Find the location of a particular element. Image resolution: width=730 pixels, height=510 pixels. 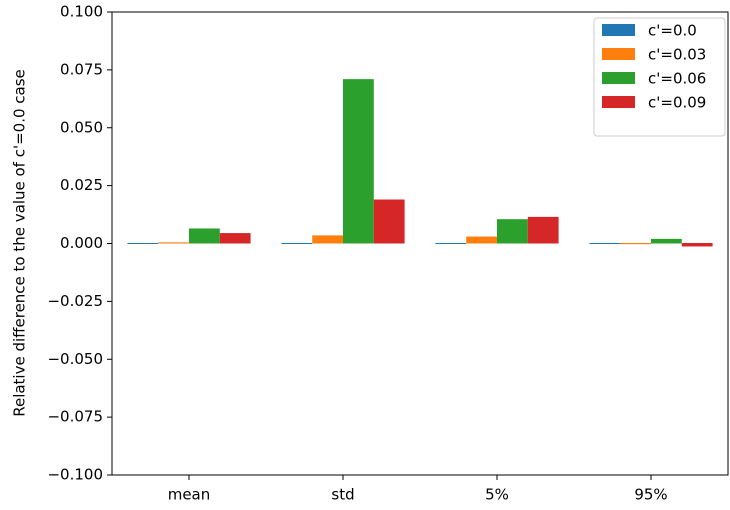

legend-label: c'=0.0 is located at coordinates (672, 31).